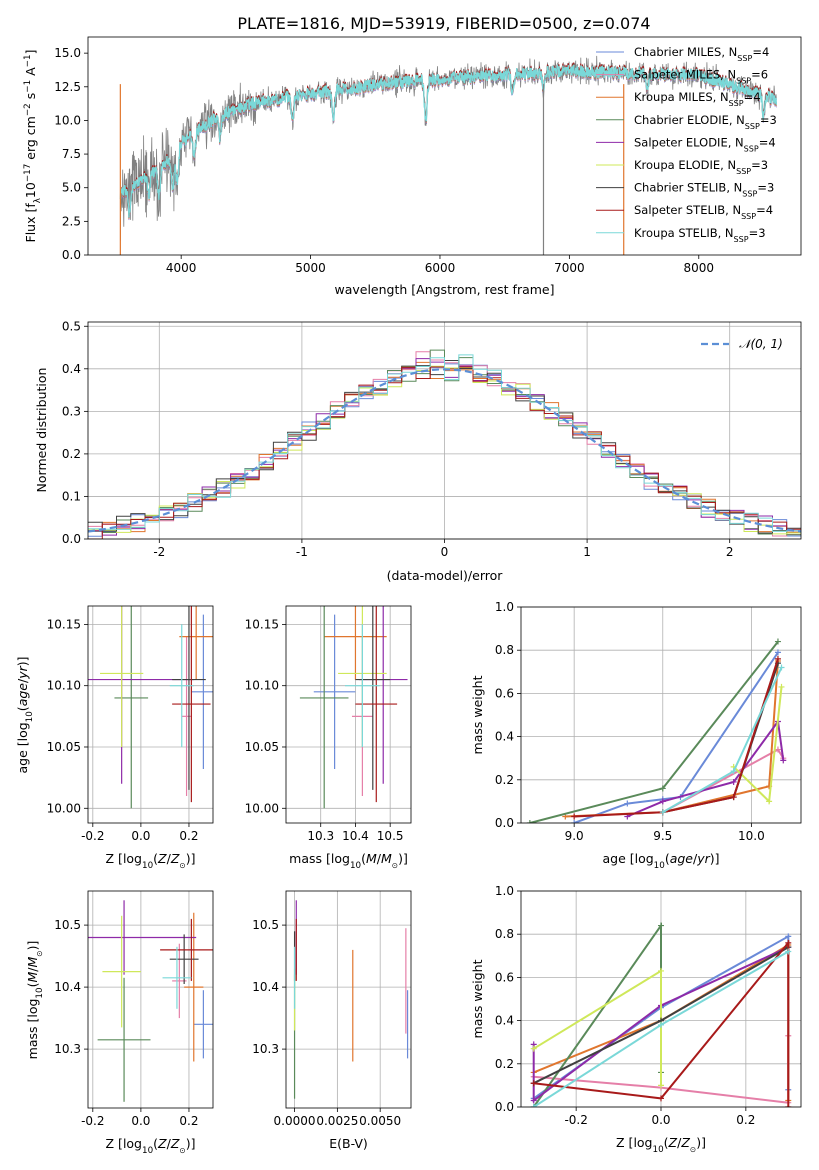  I want to click on legend-label: Kroupa STELIB, NSSP=3, so click(700, 235).